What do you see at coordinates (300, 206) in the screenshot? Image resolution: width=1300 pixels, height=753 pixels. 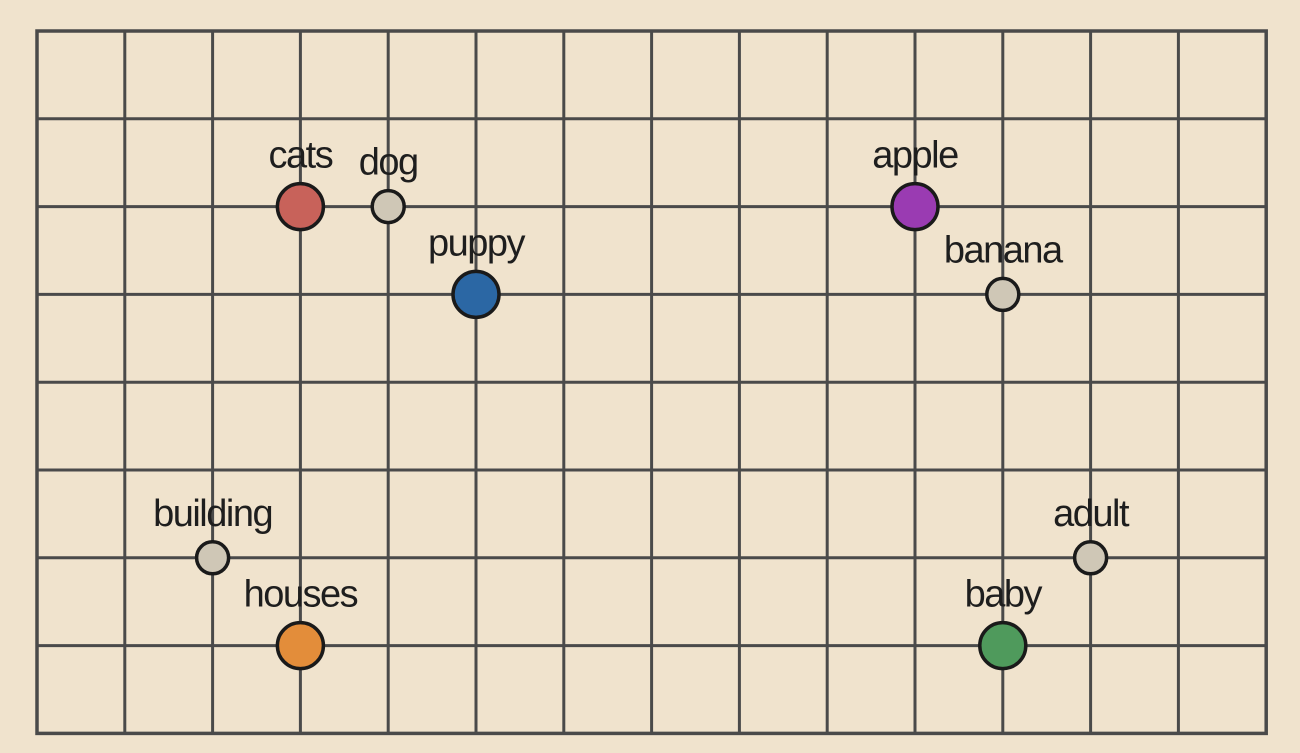 I see `point-cats` at bounding box center [300, 206].